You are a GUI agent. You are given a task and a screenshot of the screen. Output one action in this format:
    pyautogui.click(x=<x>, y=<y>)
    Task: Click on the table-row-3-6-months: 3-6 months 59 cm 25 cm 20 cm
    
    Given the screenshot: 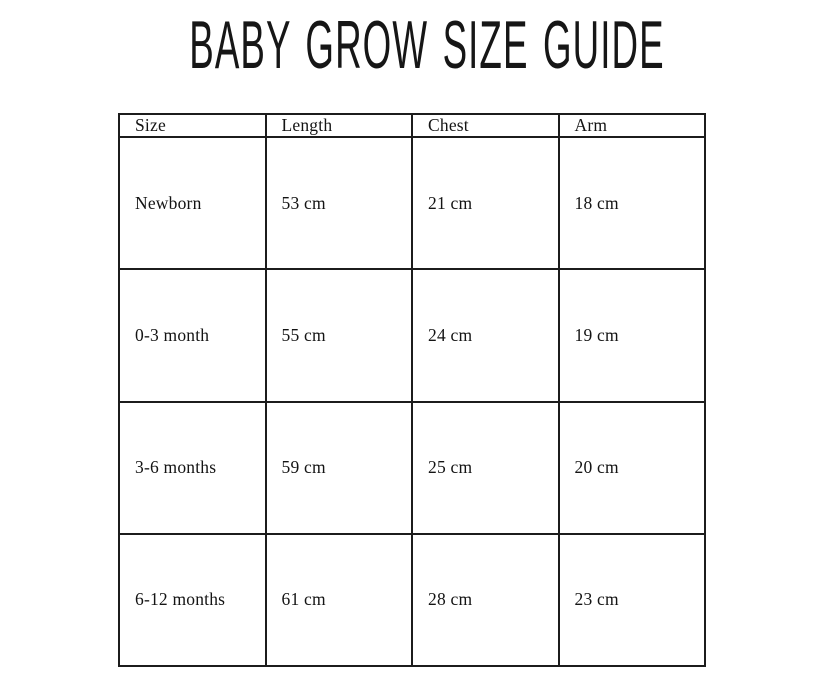 What is the action you would take?
    pyautogui.click(x=412, y=467)
    